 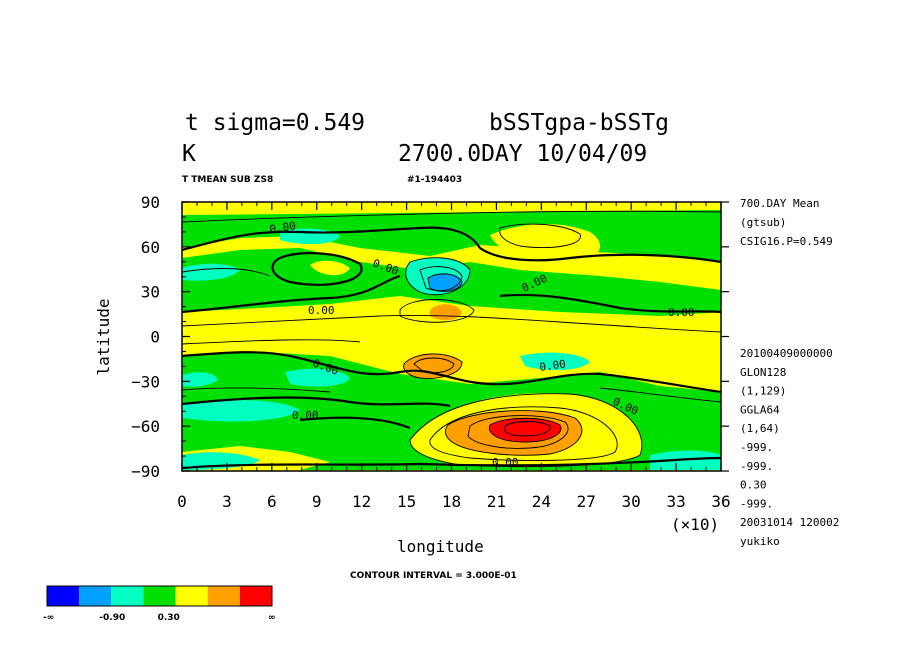 What do you see at coordinates (789, 522) in the screenshot?
I see `info-line: 20031014 120002` at bounding box center [789, 522].